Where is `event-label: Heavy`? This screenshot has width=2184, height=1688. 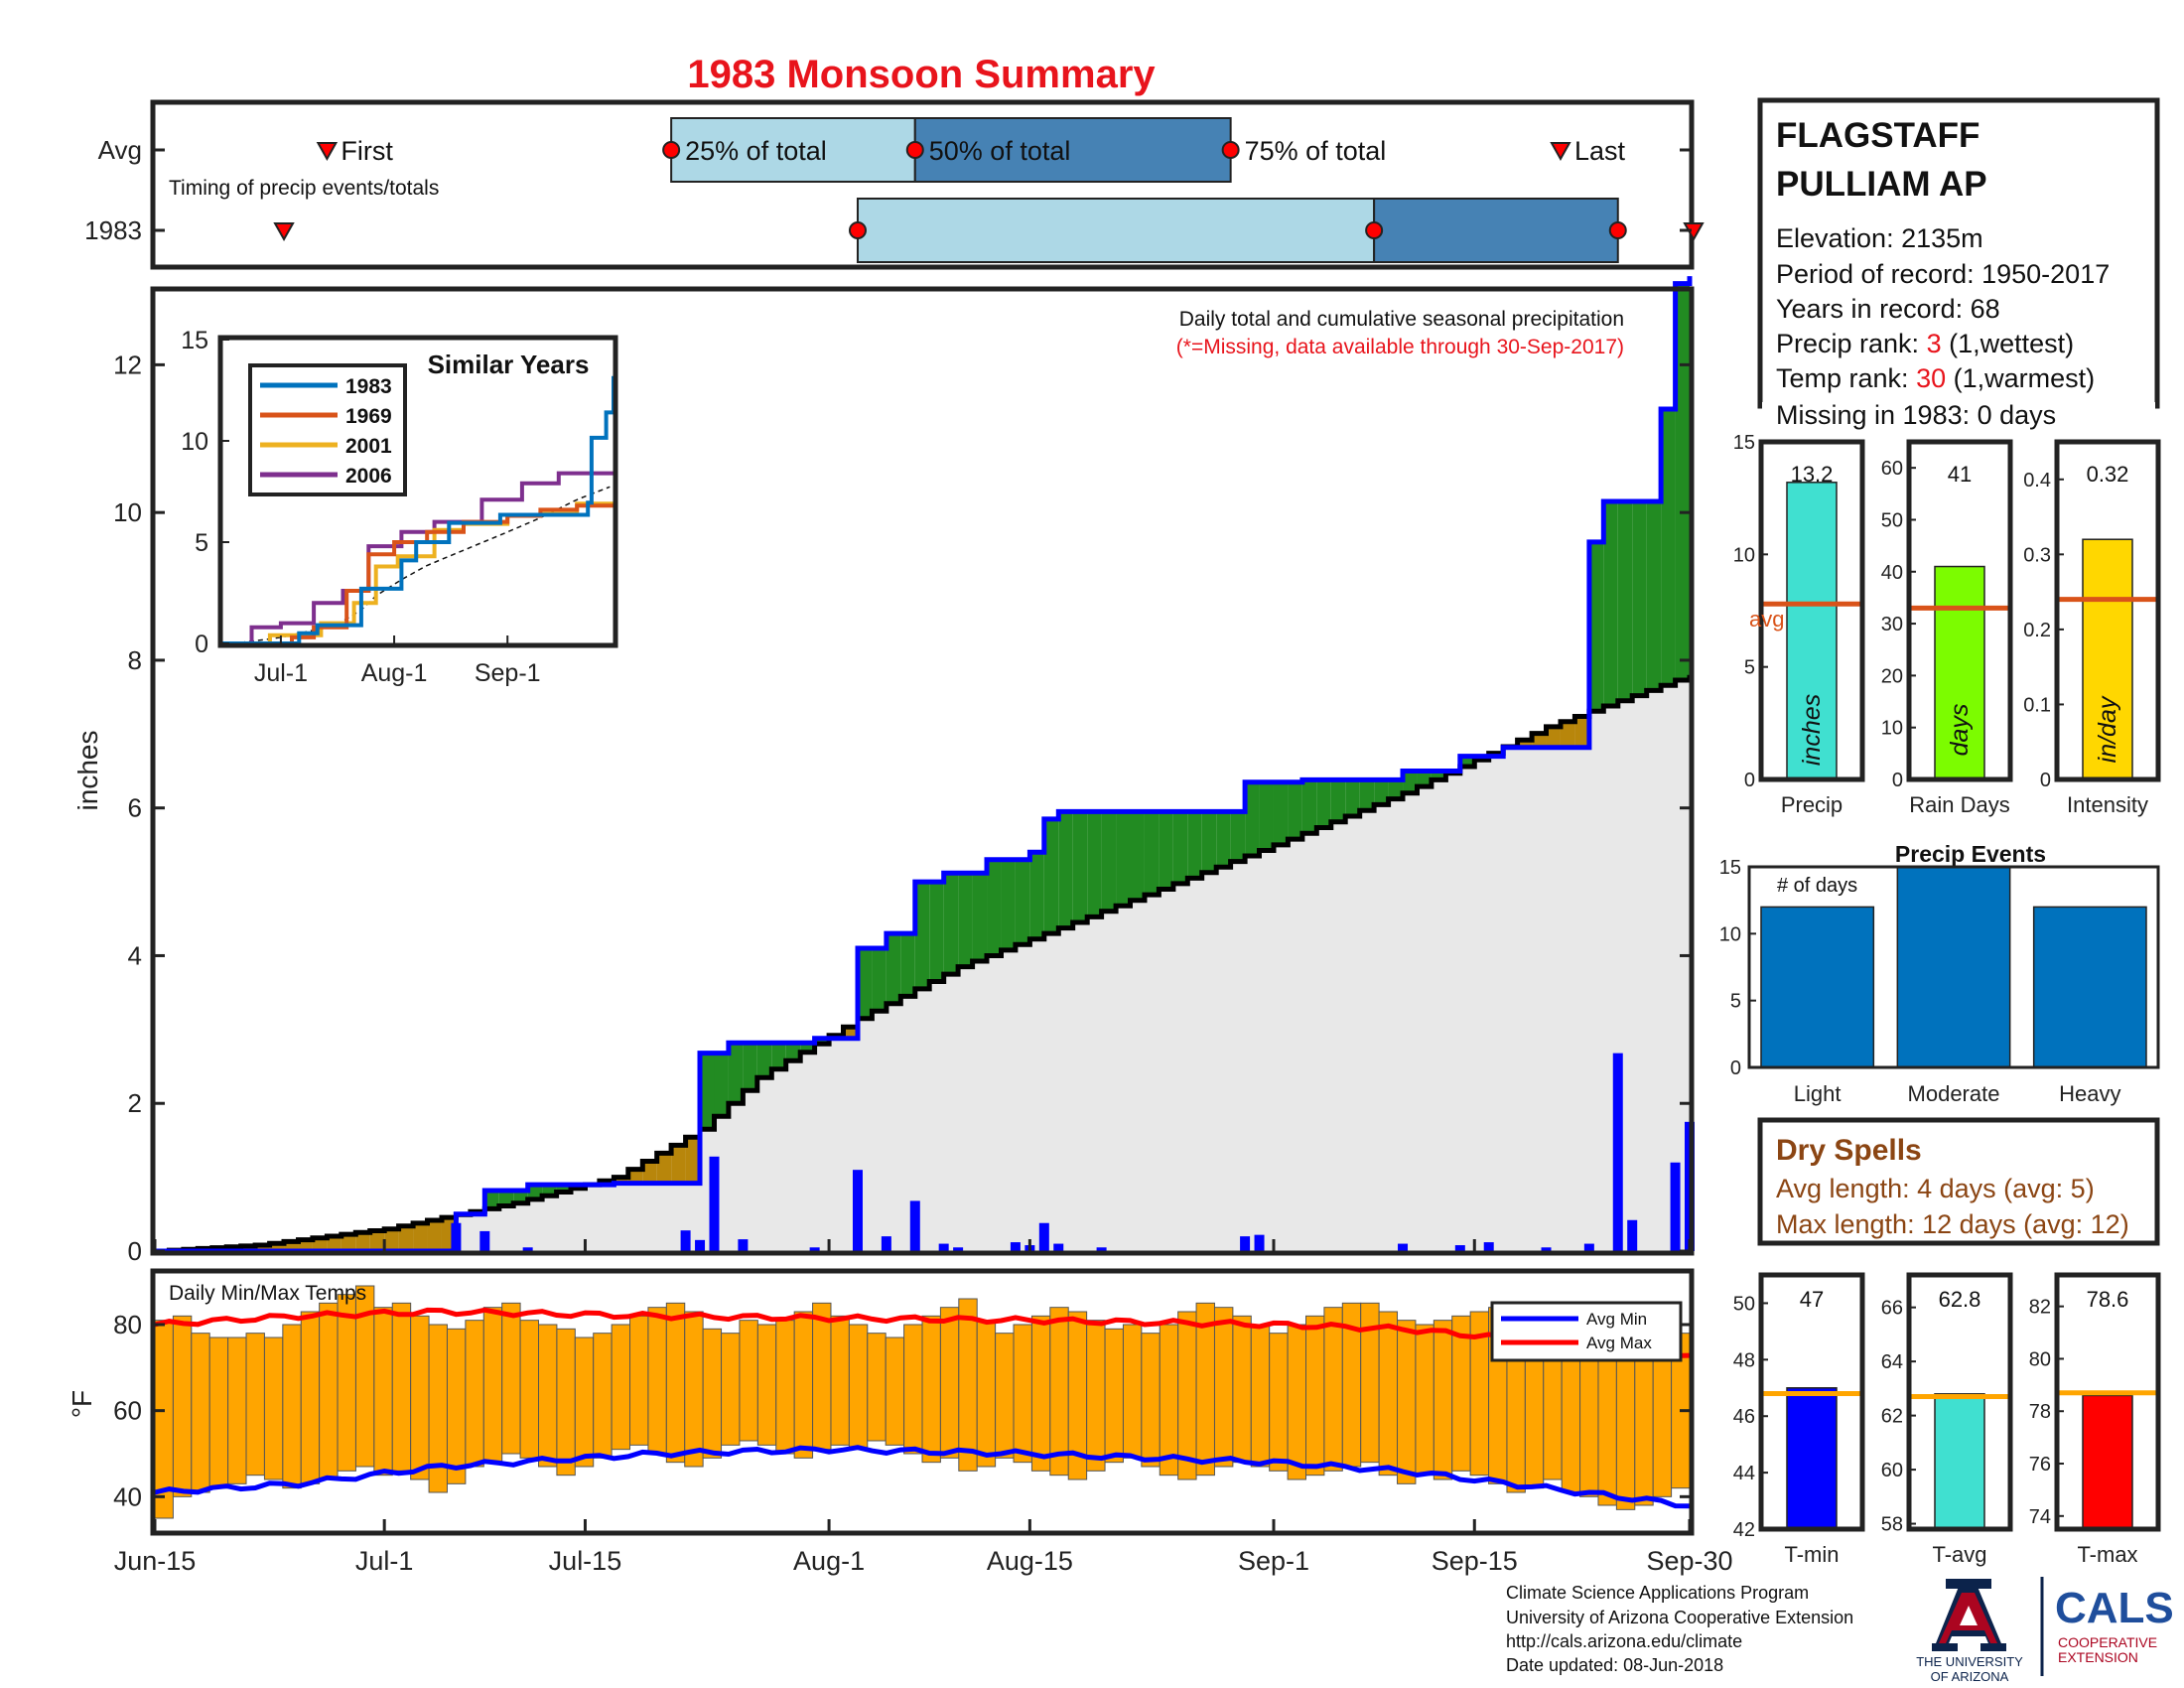 event-label: Heavy is located at coordinates (2089, 1093).